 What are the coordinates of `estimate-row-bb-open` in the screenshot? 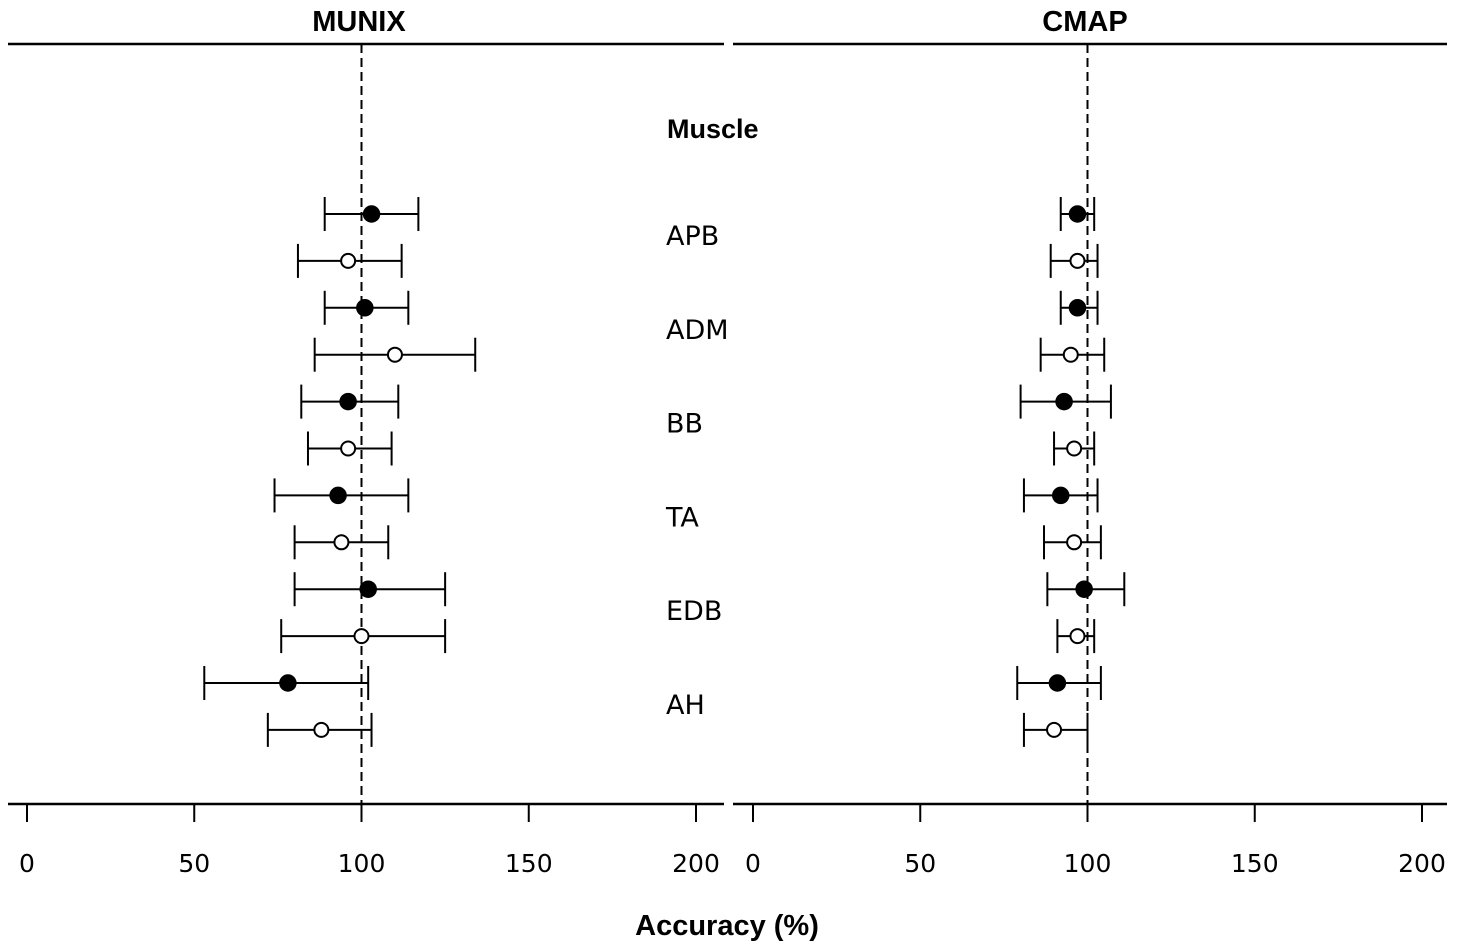 It's located at (350, 449).